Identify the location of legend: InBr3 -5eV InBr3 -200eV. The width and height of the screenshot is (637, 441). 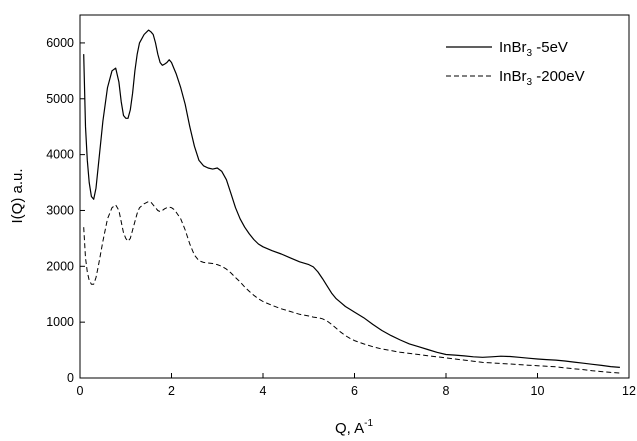
(515, 63).